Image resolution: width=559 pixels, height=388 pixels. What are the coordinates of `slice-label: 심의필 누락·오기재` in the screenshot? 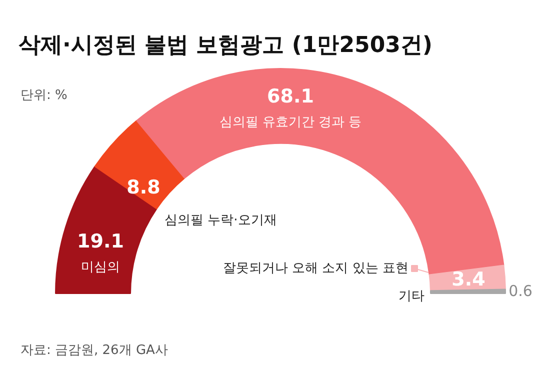 It's located at (220, 220).